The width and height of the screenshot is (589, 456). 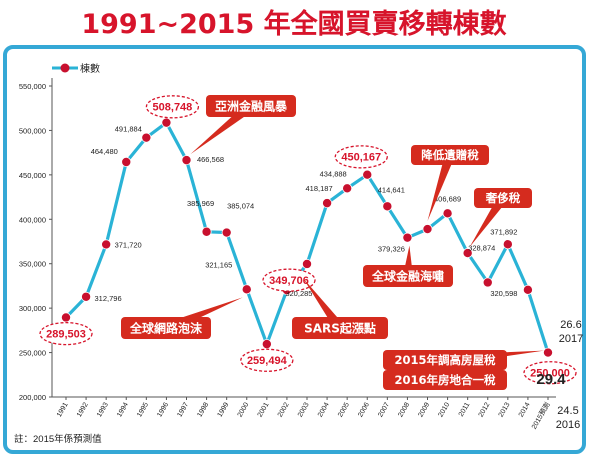 I want to click on value-label-highlight: 349,706, so click(x=289, y=281).